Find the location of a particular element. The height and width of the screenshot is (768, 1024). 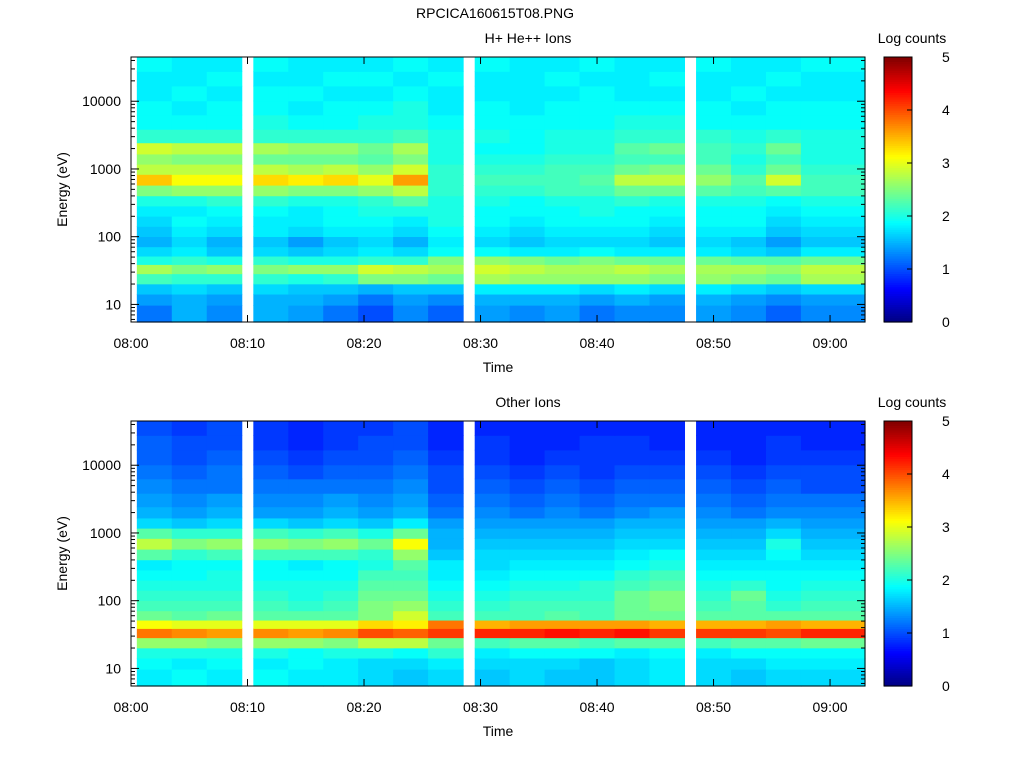

colorbar-tick-label: 4 is located at coordinates (946, 474).